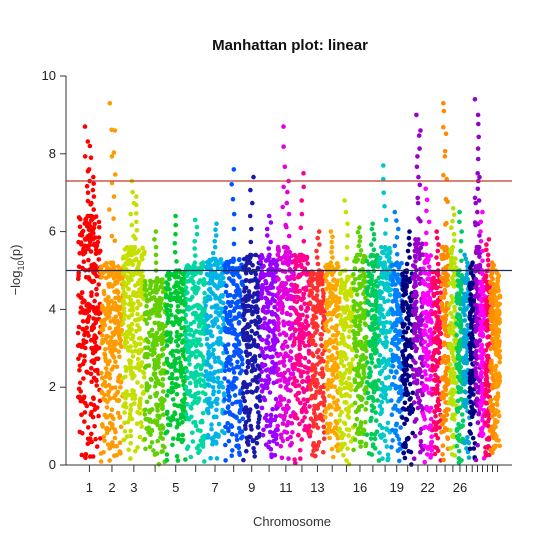 The image size is (550, 557). I want to click on chart-title: Manhattan plot: linear, so click(290, 45).